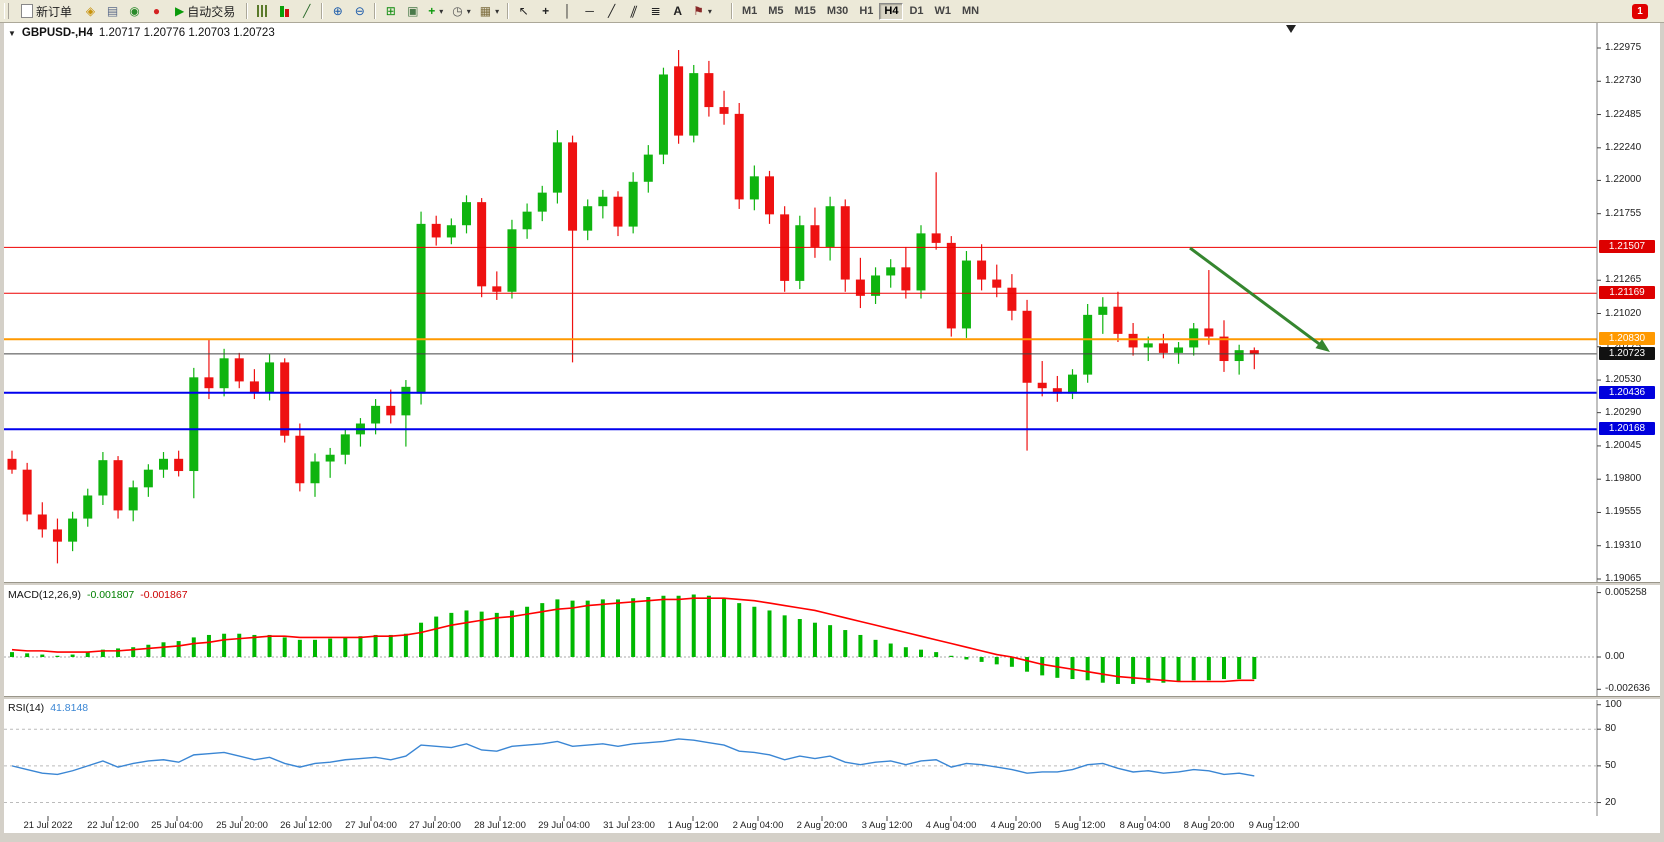 The width and height of the screenshot is (1664, 842). What do you see at coordinates (1627, 353) in the screenshot?
I see `price-line-badge: 1.20723` at bounding box center [1627, 353].